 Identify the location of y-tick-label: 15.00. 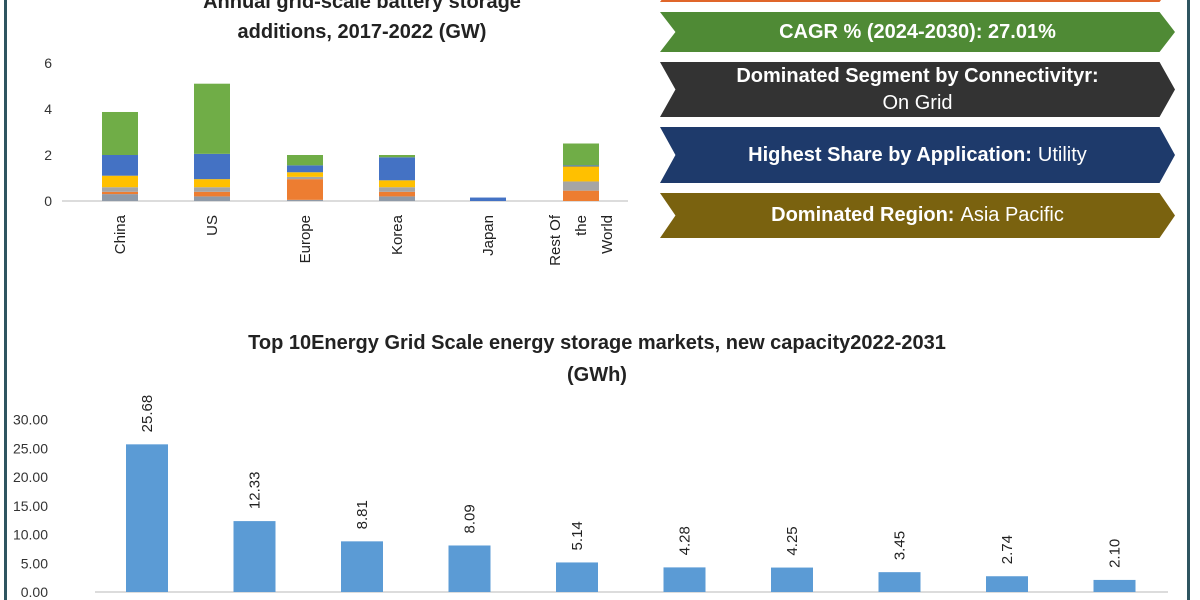
(30, 506).